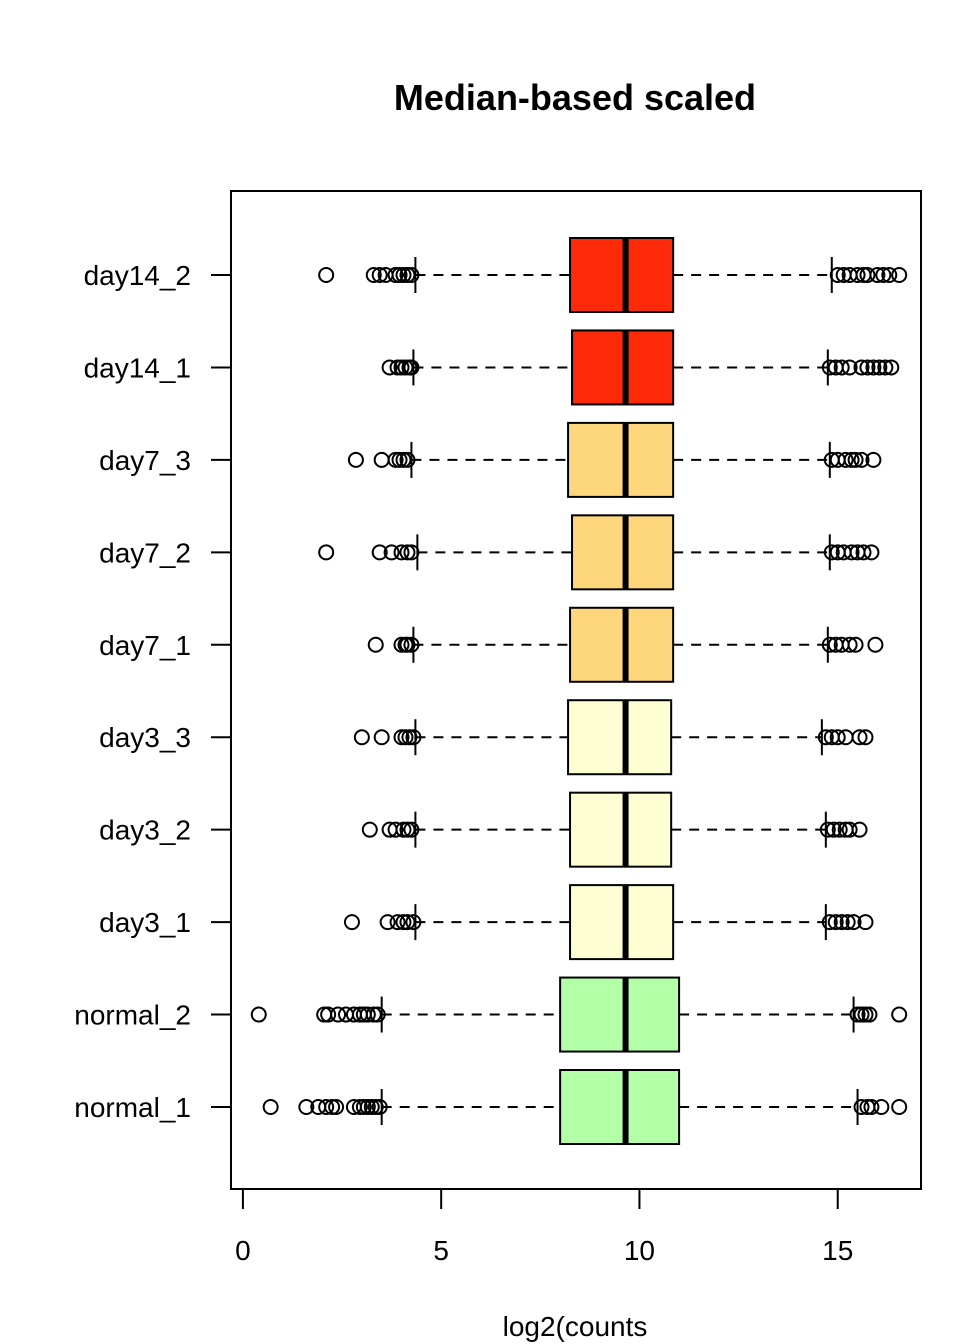  What do you see at coordinates (575, 97) in the screenshot?
I see `chart-title: Median-based scaled` at bounding box center [575, 97].